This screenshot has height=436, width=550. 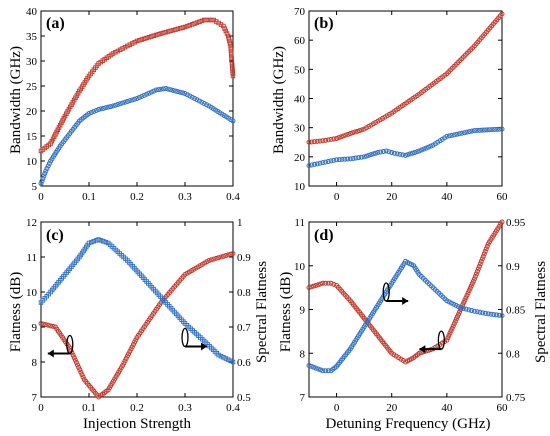 I want to click on panel-a-axes-frame, so click(x=137, y=98).